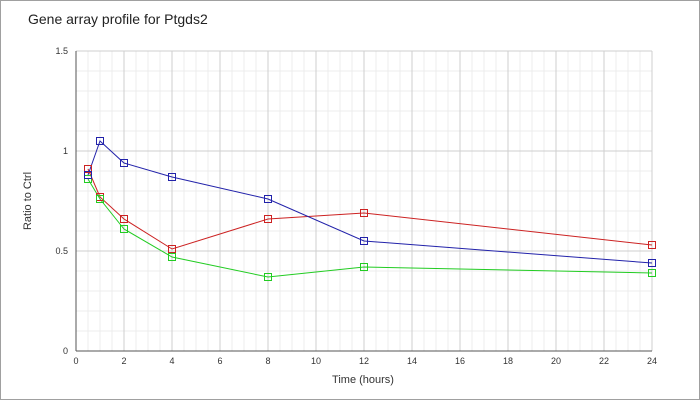  Describe the element at coordinates (75, 361) in the screenshot. I see `x-tick-label: 0` at that location.